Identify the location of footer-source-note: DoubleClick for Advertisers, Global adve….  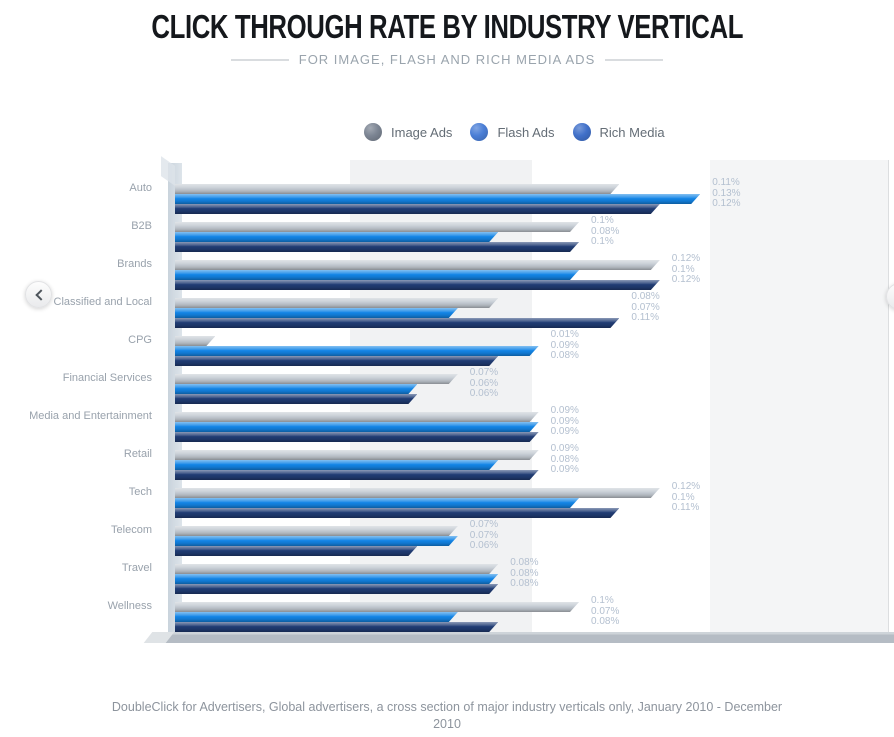
(447, 716).